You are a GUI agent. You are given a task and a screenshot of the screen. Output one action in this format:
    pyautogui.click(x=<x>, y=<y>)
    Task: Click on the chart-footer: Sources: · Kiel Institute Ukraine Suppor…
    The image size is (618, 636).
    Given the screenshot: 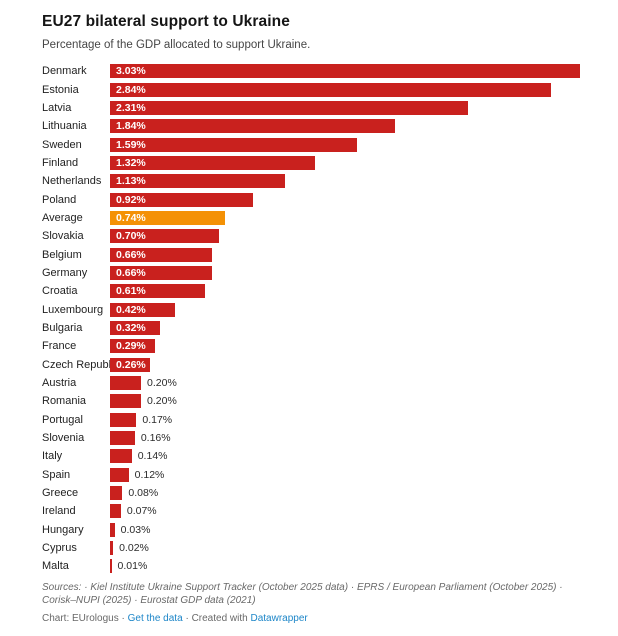 What is the action you would take?
    pyautogui.click(x=320, y=603)
    